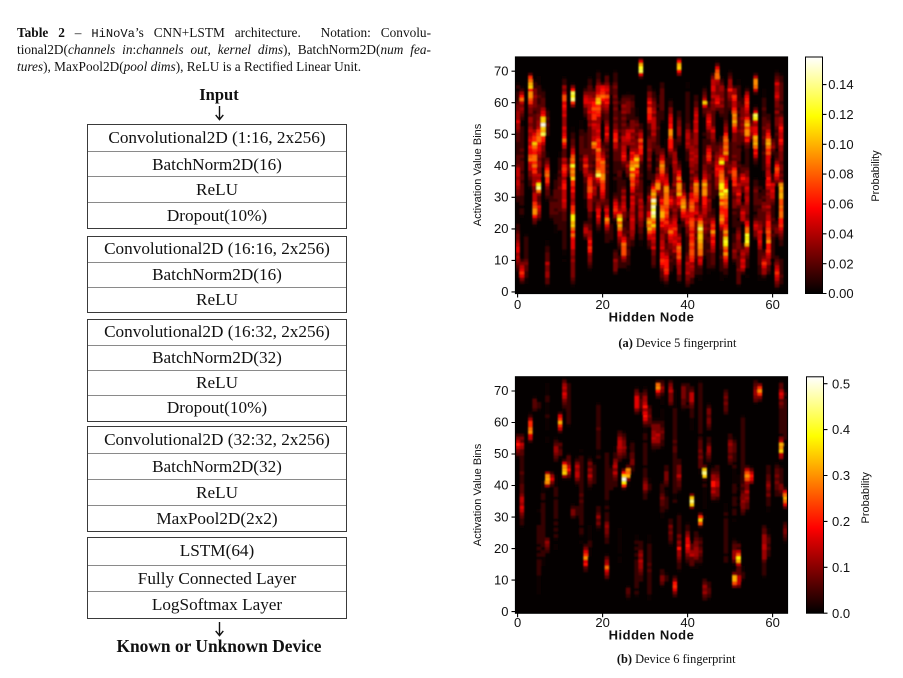 The height and width of the screenshot is (678, 903). I want to click on svg-text: 0.4, so click(841, 429).